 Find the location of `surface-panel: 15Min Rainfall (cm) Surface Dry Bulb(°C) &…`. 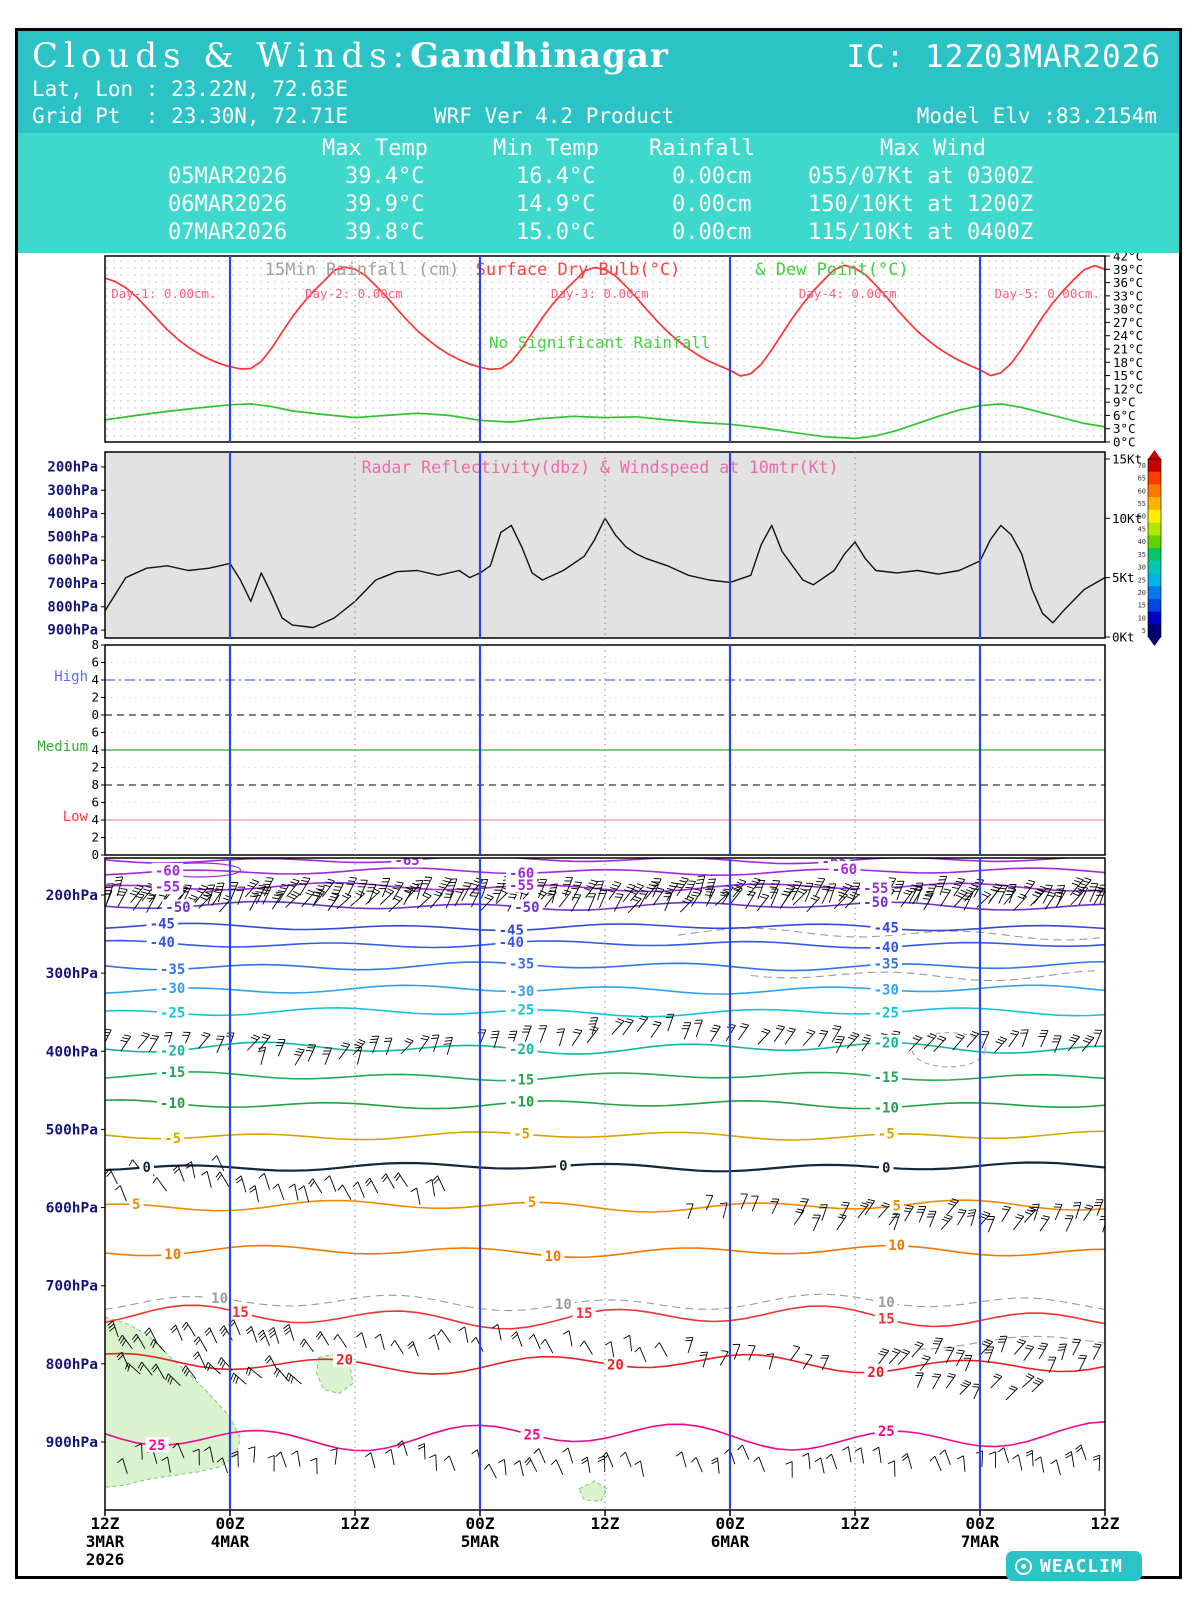

surface-panel: 15Min Rainfall (cm) Surface Dry Bulb(°C) &… is located at coordinates (623, 349).